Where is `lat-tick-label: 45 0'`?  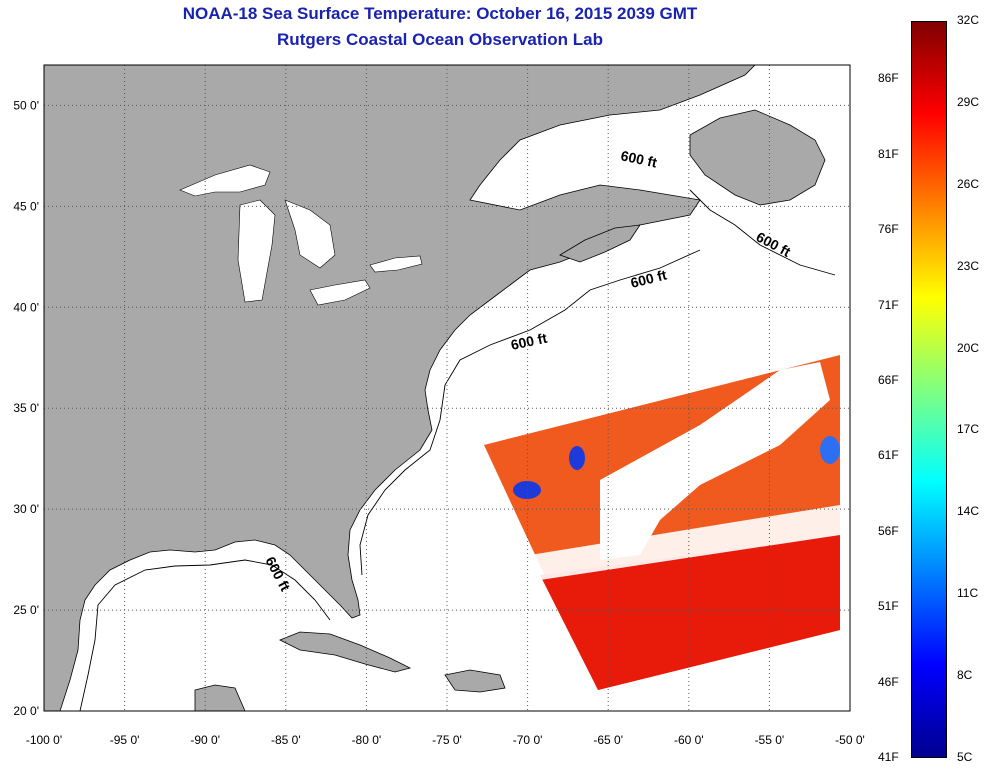 lat-tick-label: 45 0' is located at coordinates (26, 206).